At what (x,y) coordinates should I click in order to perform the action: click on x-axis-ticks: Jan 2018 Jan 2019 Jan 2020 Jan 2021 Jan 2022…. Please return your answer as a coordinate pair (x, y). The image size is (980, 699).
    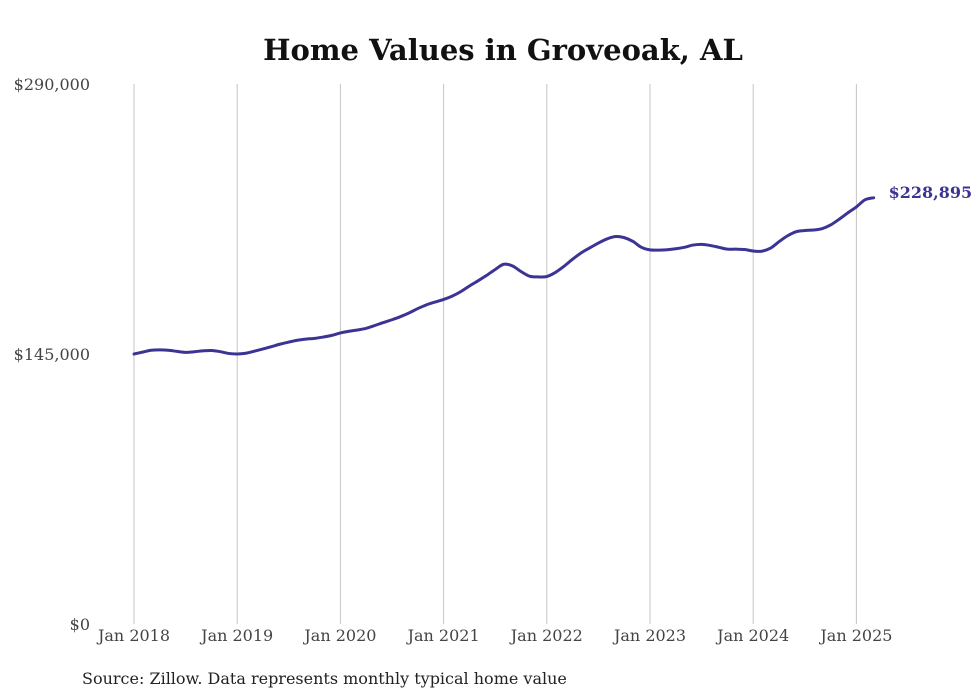
    Looking at the image, I should click on (494, 635).